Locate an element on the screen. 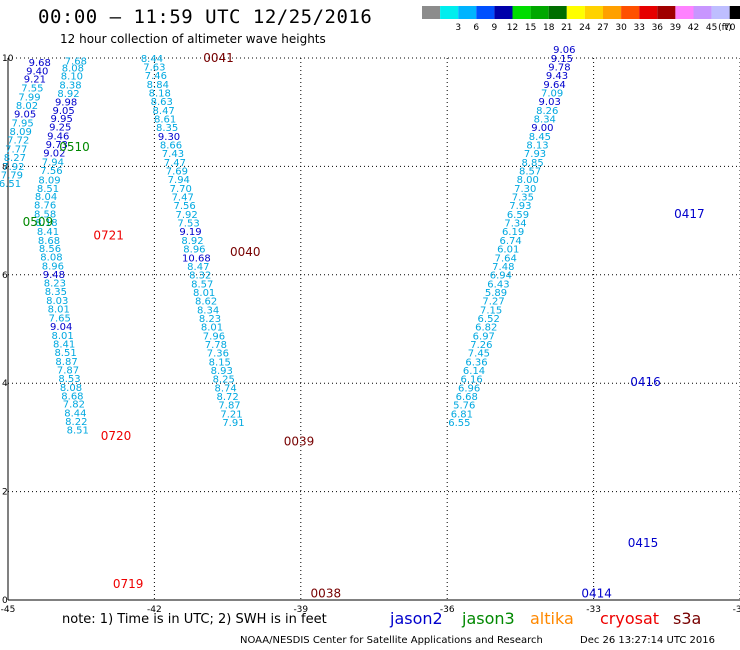 The width and height of the screenshot is (740, 650). wave-height-point: 7.70 is located at coordinates (181, 189).